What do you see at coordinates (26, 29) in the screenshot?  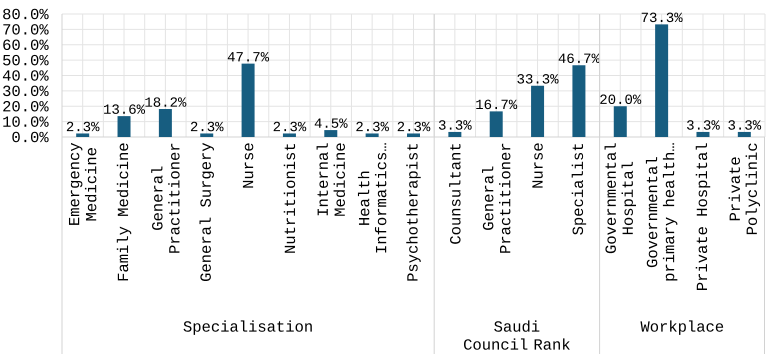 I see `y-tick-label: 70.0%` at bounding box center [26, 29].